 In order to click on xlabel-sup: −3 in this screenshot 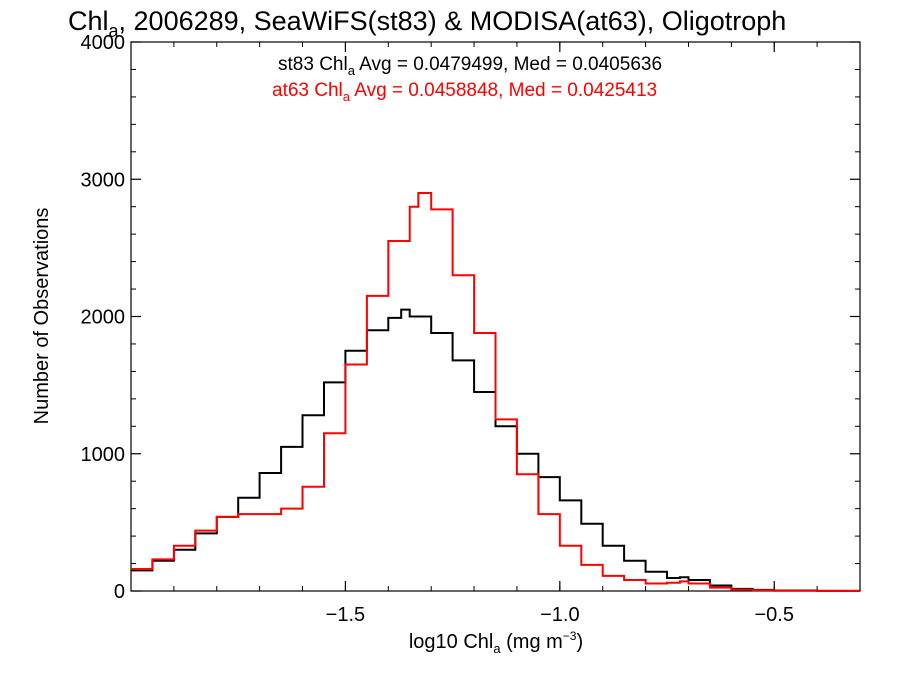, I will do `click(570, 636)`.